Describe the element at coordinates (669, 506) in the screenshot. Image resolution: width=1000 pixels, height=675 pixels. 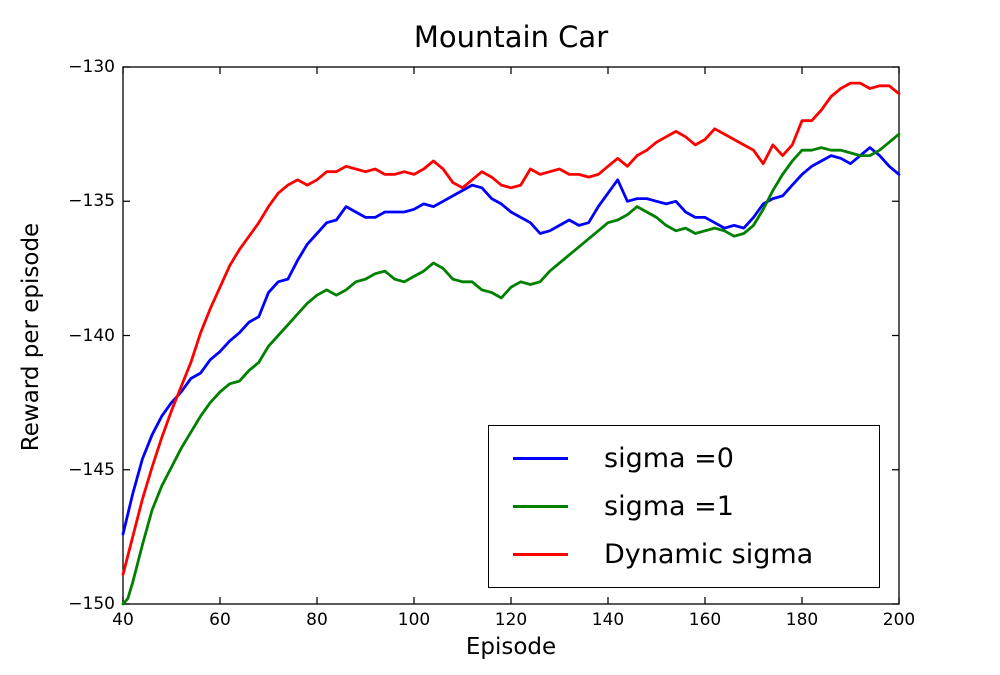
I see `legend-label-sigma1: sigma =1` at that location.